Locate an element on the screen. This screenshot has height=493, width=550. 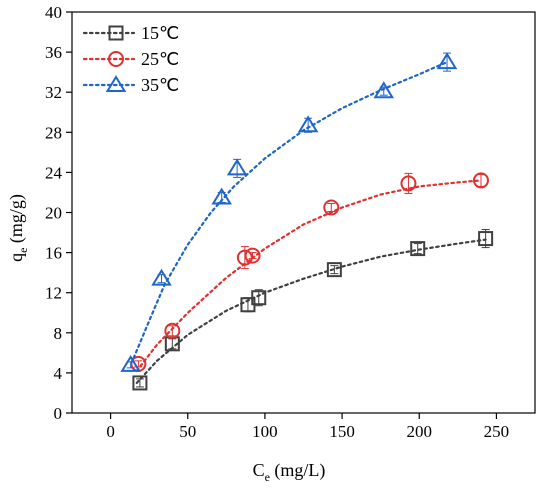
legend-label: 15℃ is located at coordinates (160, 33).